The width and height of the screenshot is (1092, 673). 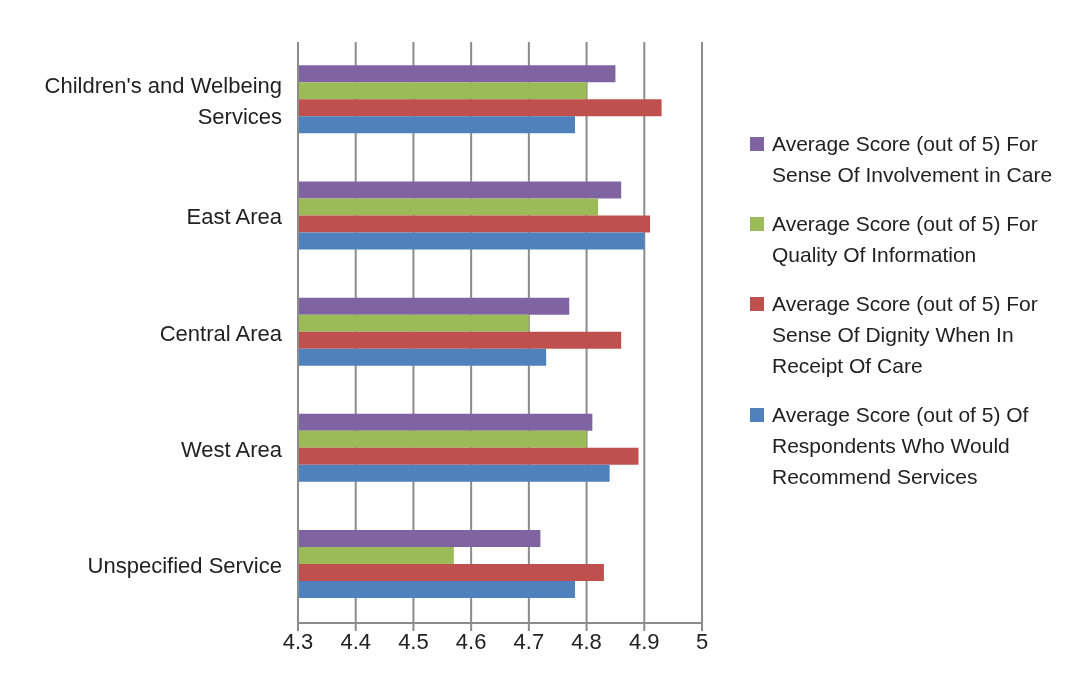 I want to click on x-tick-label: 4.4, so click(x=356, y=641).